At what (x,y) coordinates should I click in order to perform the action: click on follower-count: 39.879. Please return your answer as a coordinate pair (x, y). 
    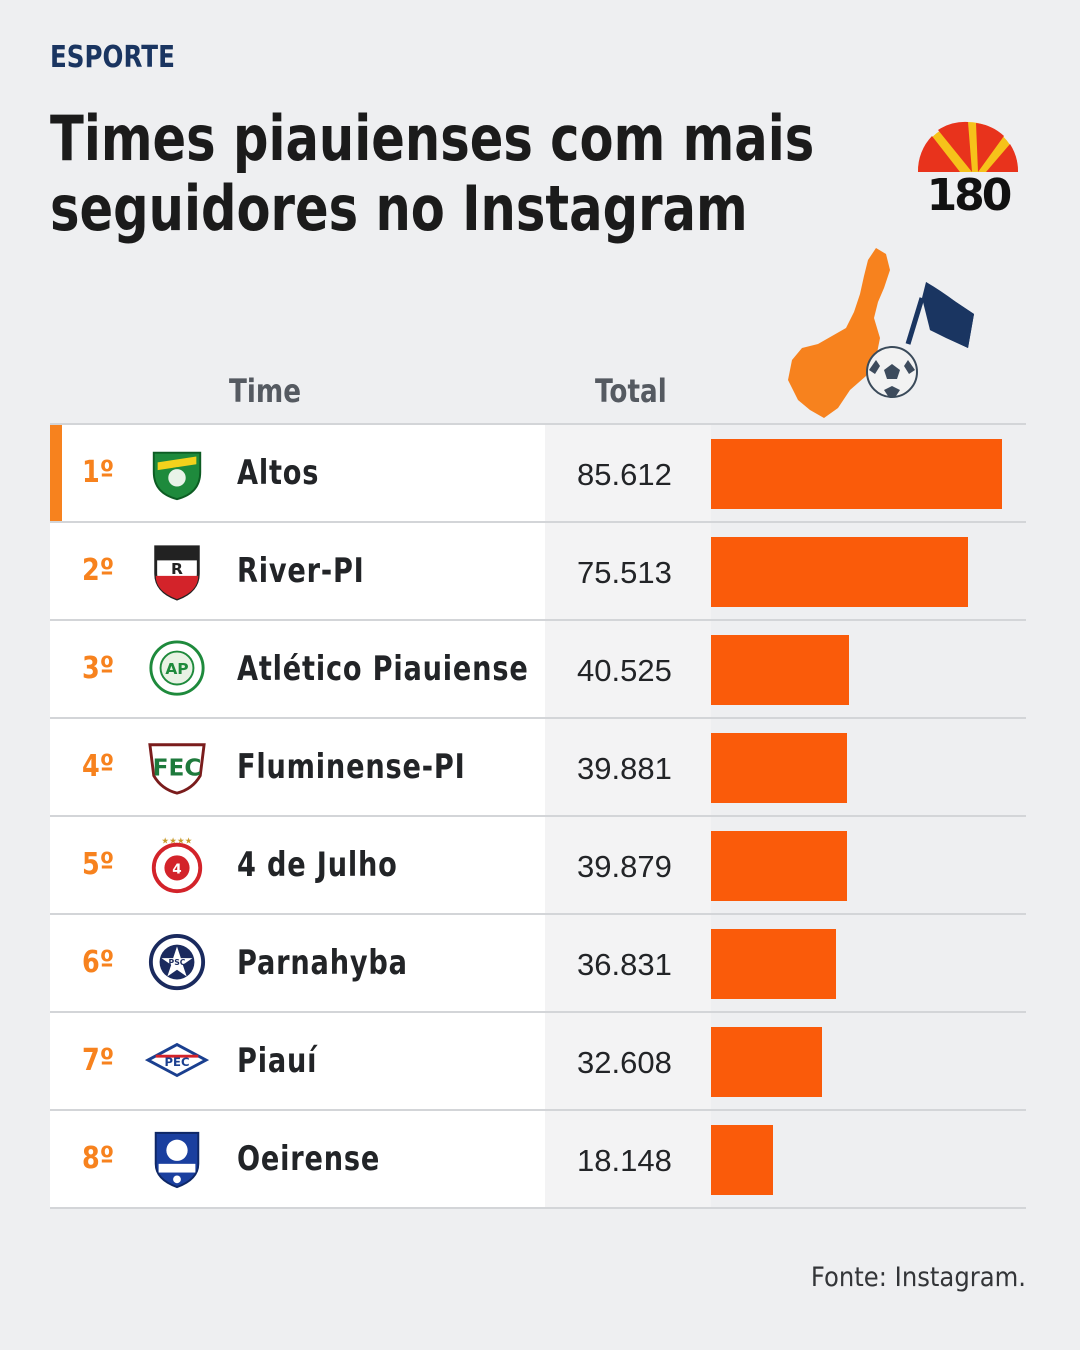
    Looking at the image, I should click on (624, 866).